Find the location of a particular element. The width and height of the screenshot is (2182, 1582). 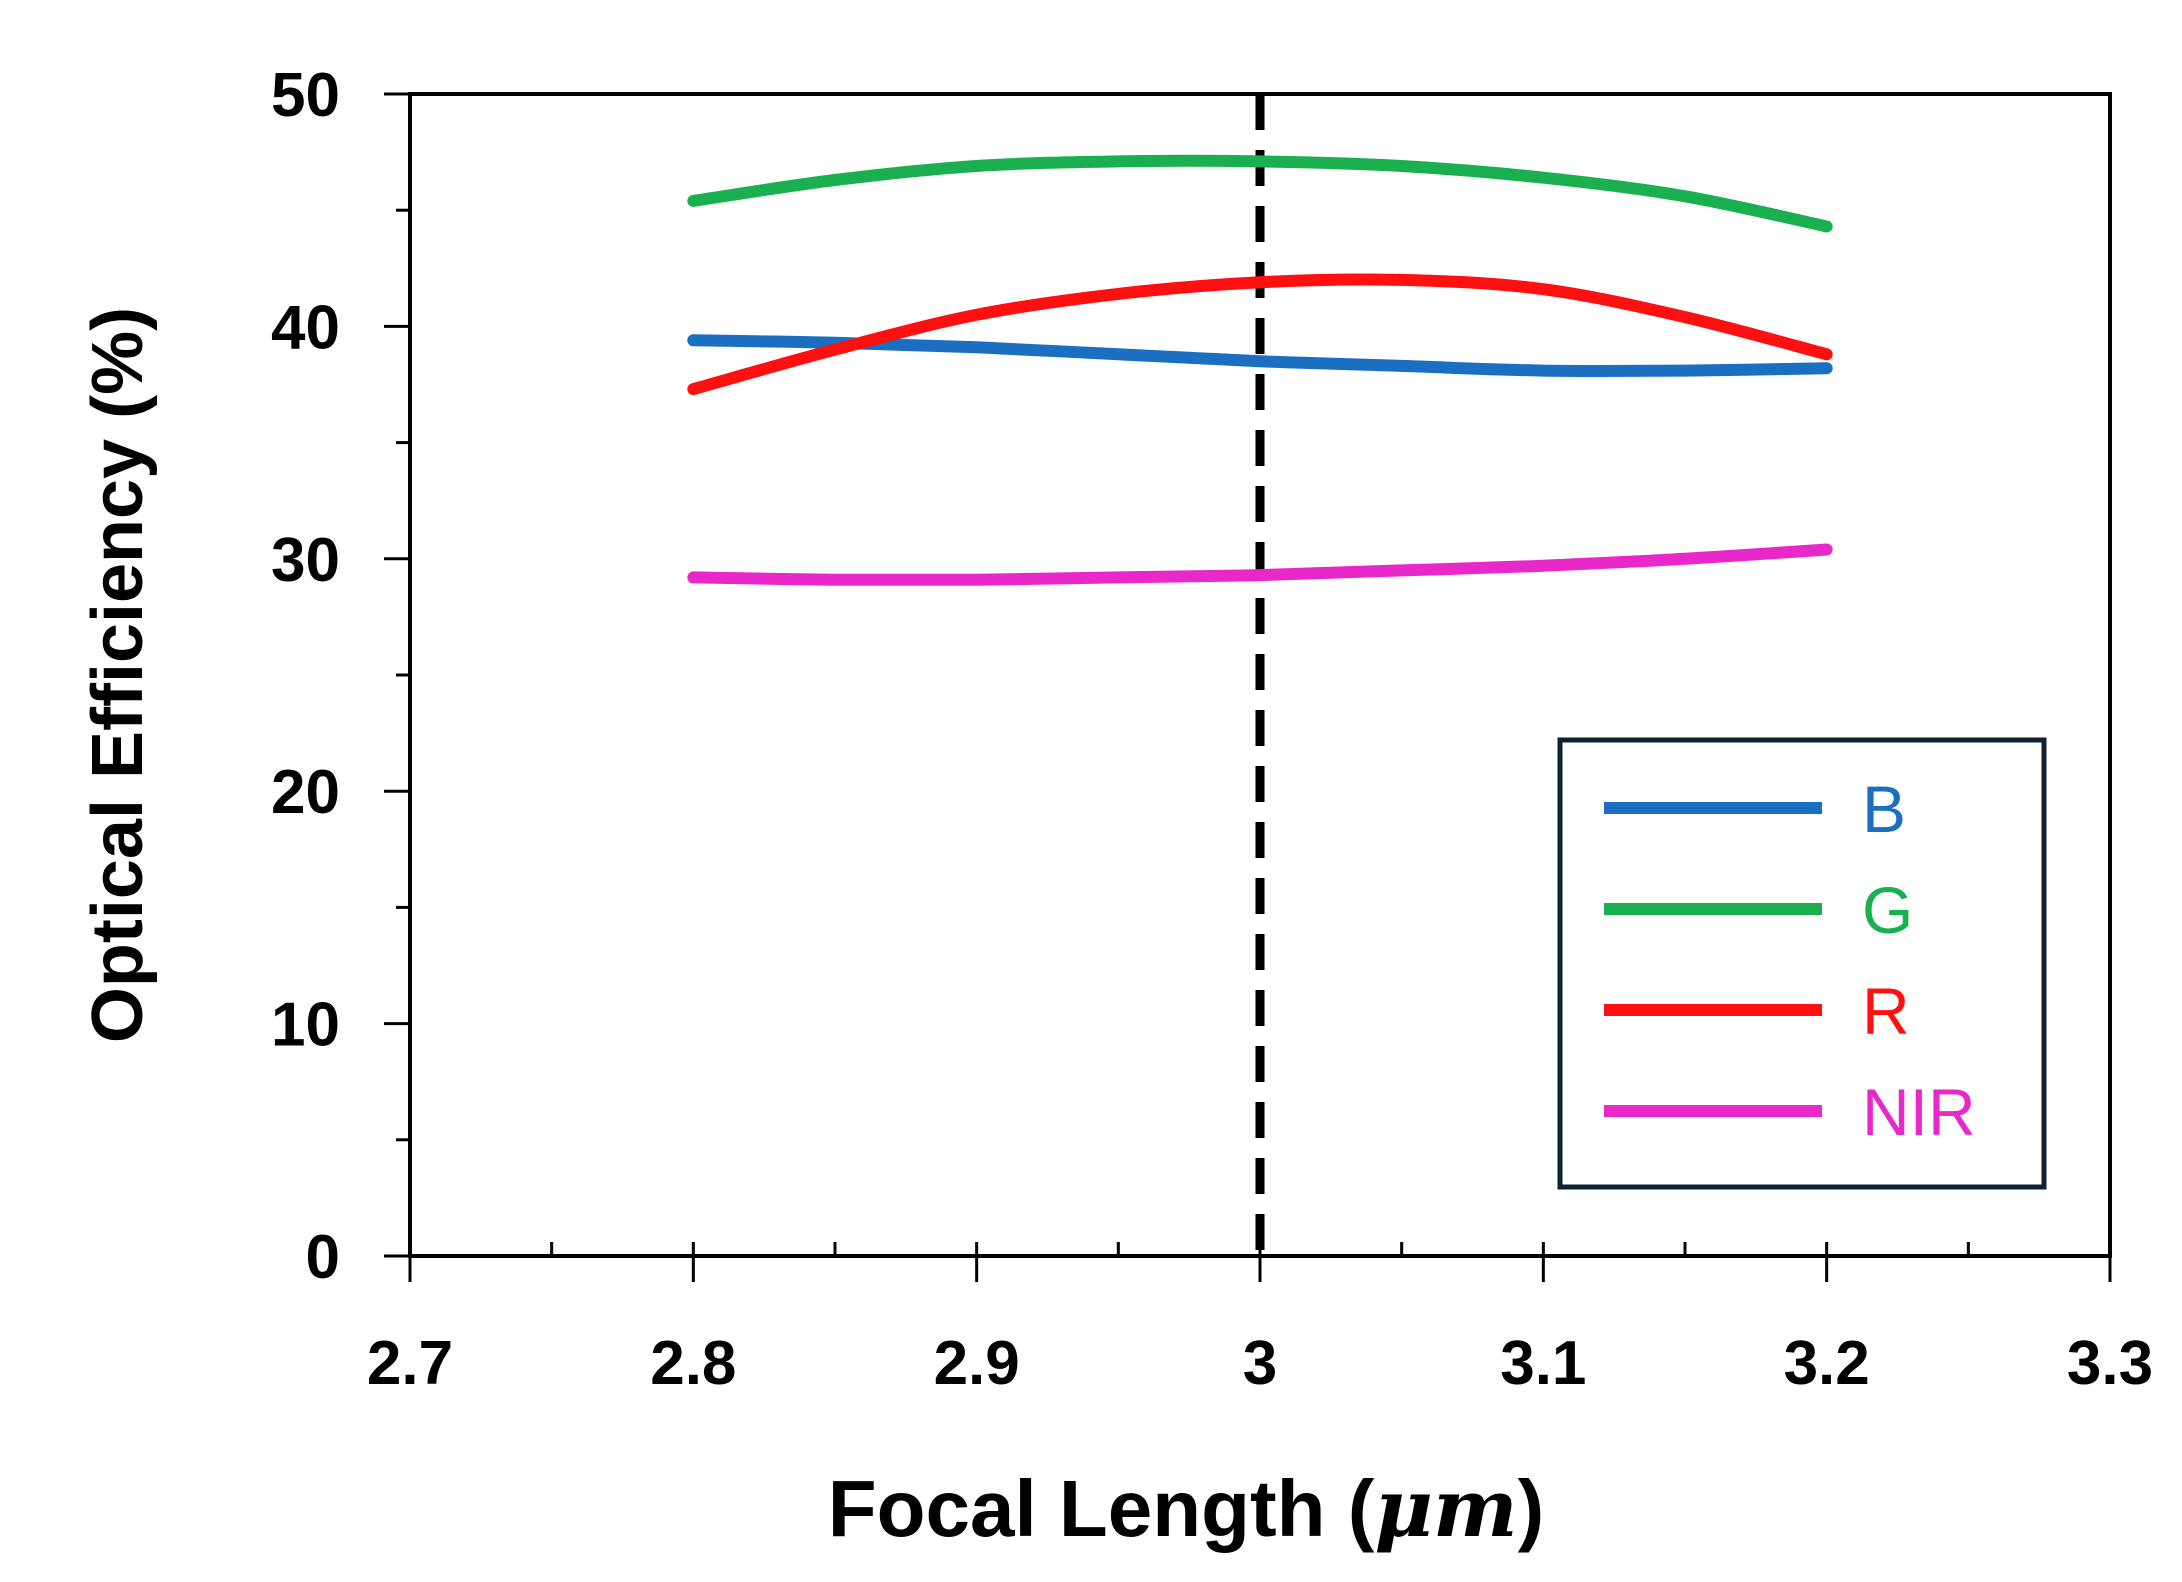

x-tick-label: 3 is located at coordinates (1260, 1363).